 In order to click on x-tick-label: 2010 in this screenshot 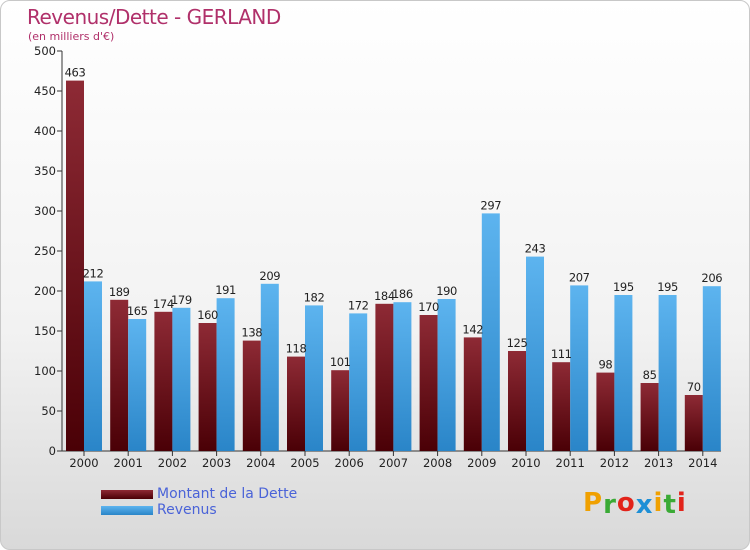, I will do `click(525, 463)`.